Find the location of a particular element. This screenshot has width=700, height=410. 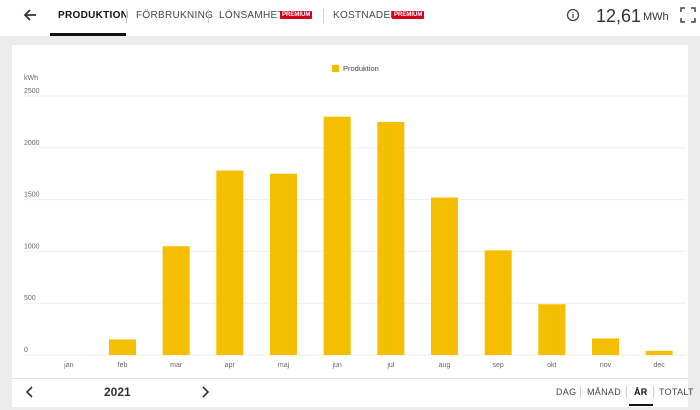

period-option: DAG is located at coordinates (566, 392).